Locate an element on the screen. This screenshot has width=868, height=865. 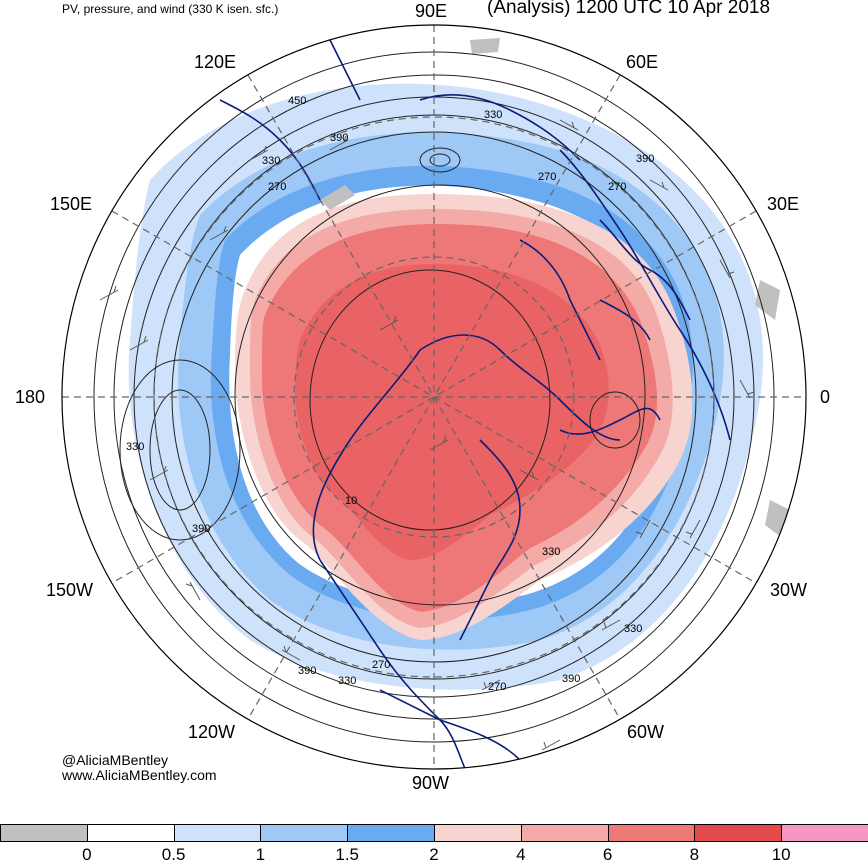
lon-label-30w: 30W is located at coordinates (789, 590).